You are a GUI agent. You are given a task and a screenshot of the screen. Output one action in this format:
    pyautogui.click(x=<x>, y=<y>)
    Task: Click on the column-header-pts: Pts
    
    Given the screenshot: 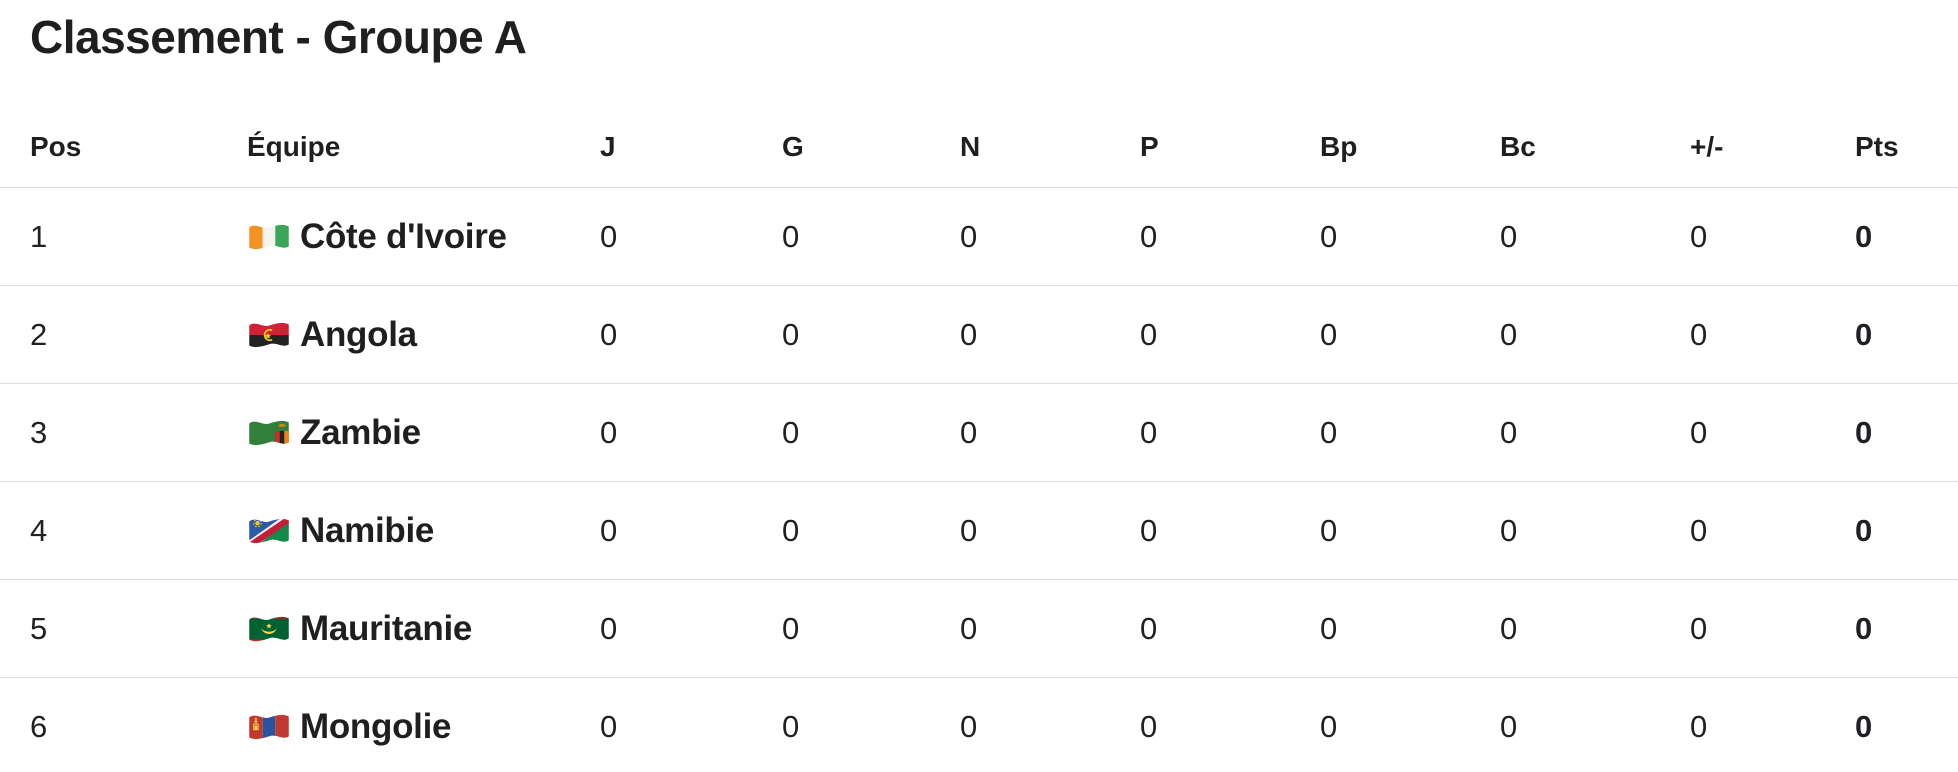 What is the action you would take?
    pyautogui.click(x=1877, y=146)
    